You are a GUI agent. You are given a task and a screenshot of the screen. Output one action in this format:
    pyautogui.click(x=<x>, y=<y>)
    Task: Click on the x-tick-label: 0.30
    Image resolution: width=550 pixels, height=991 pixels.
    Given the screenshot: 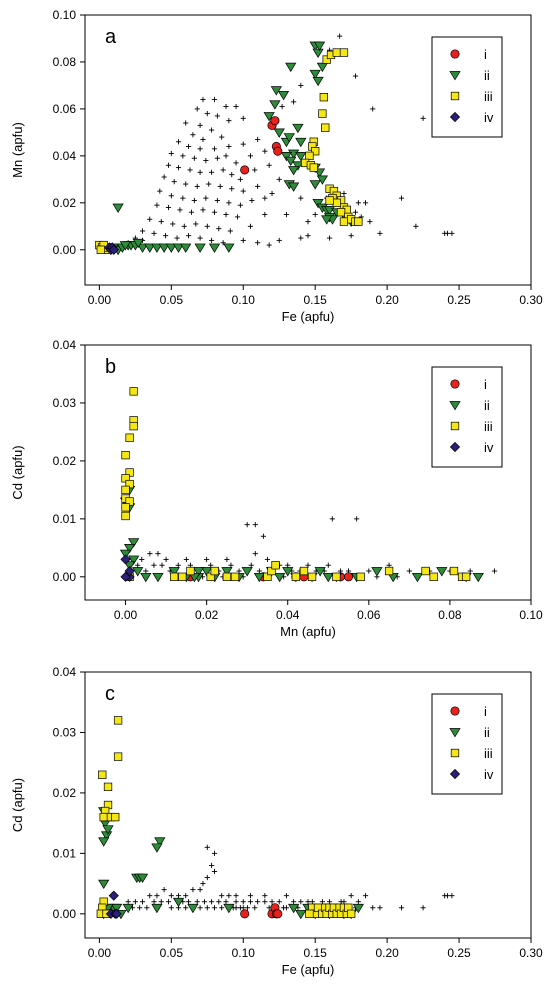 What is the action you would take?
    pyautogui.click(x=531, y=300)
    